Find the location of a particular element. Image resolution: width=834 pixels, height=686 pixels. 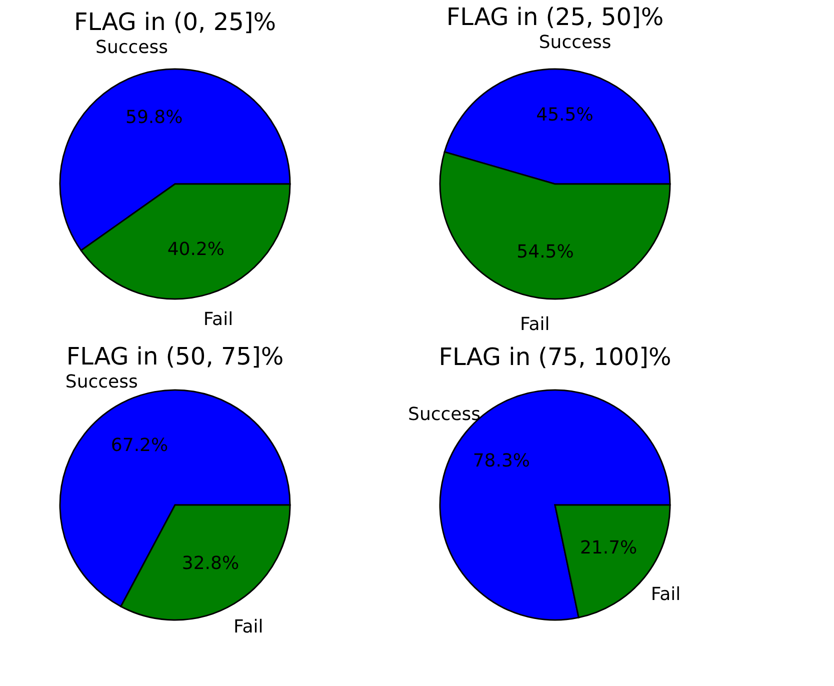

data-label: 45.5% is located at coordinates (565, 115).